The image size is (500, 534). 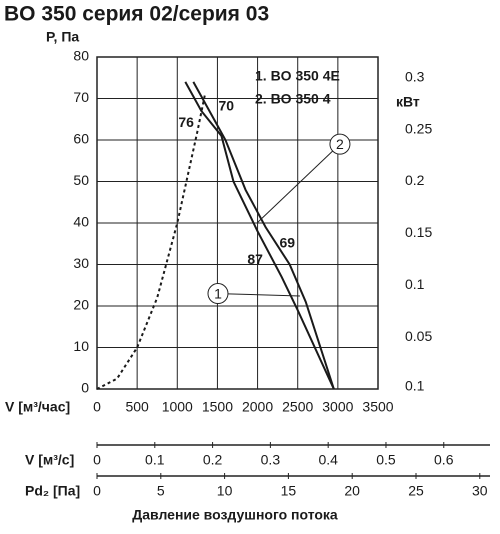 What do you see at coordinates (352, 491) in the screenshot?
I see `x-tick-label: 20` at bounding box center [352, 491].